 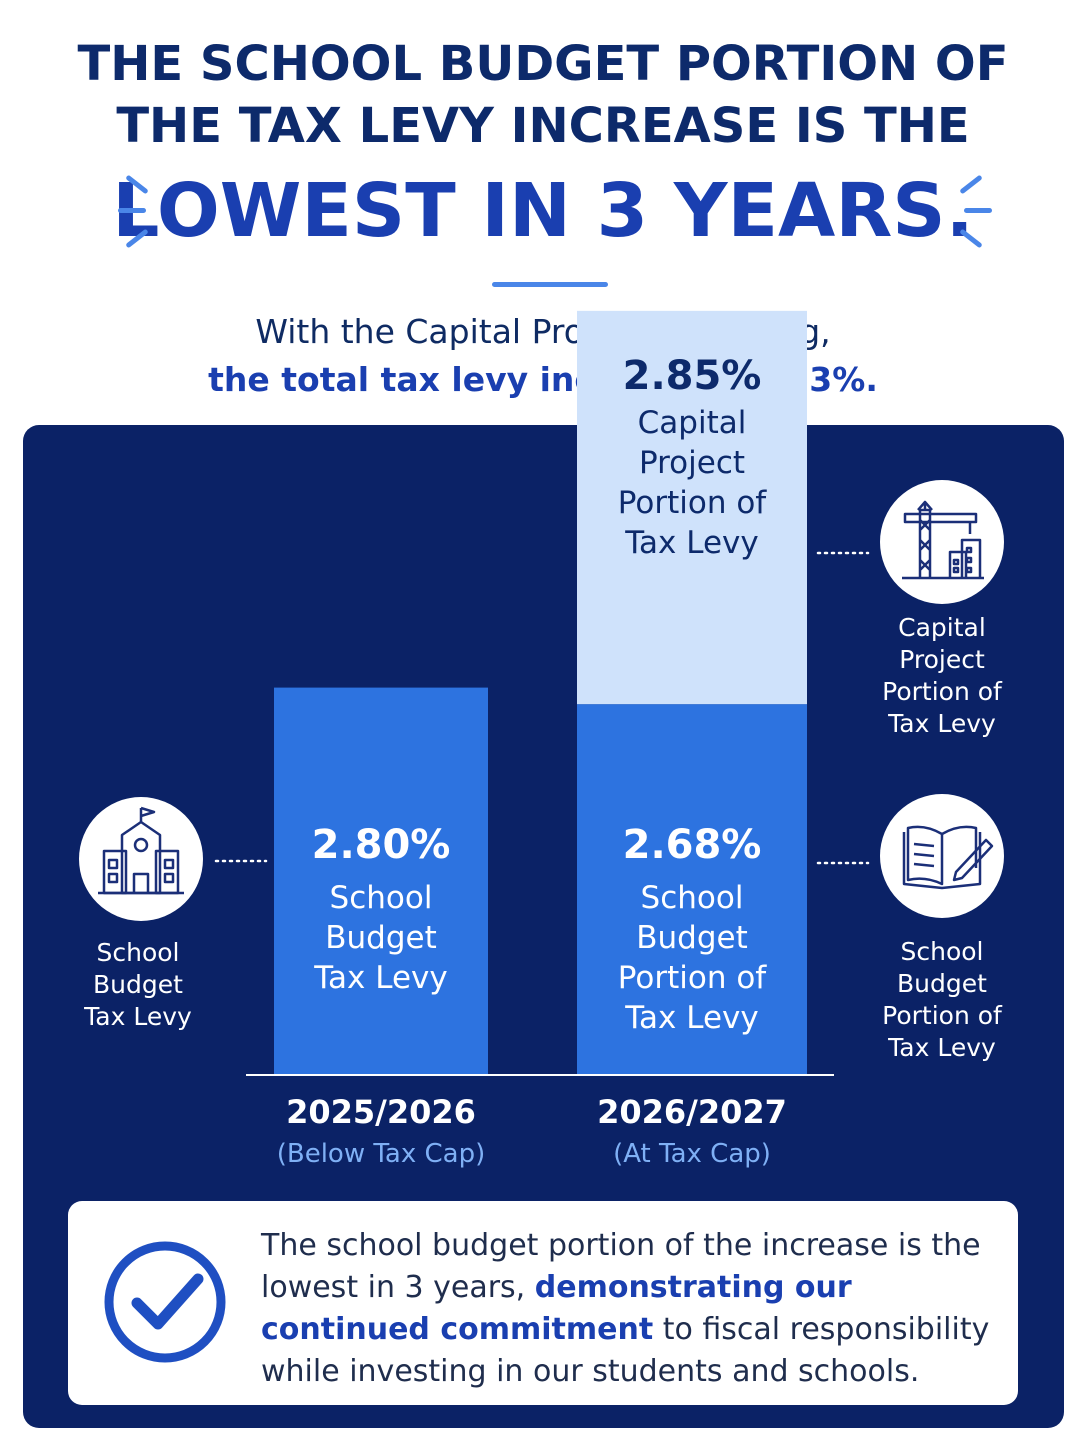 I want to click on checkmark-circle-icon, so click(x=165, y=1302).